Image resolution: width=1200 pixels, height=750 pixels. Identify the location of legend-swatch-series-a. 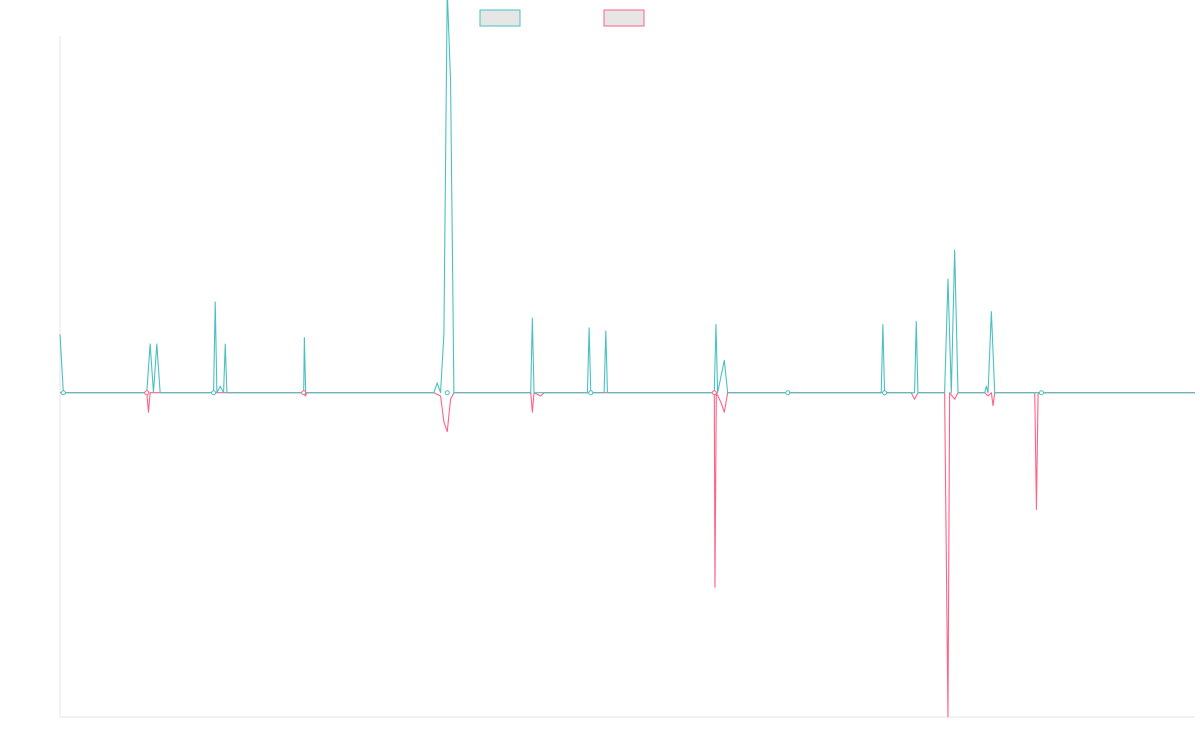
(500, 18).